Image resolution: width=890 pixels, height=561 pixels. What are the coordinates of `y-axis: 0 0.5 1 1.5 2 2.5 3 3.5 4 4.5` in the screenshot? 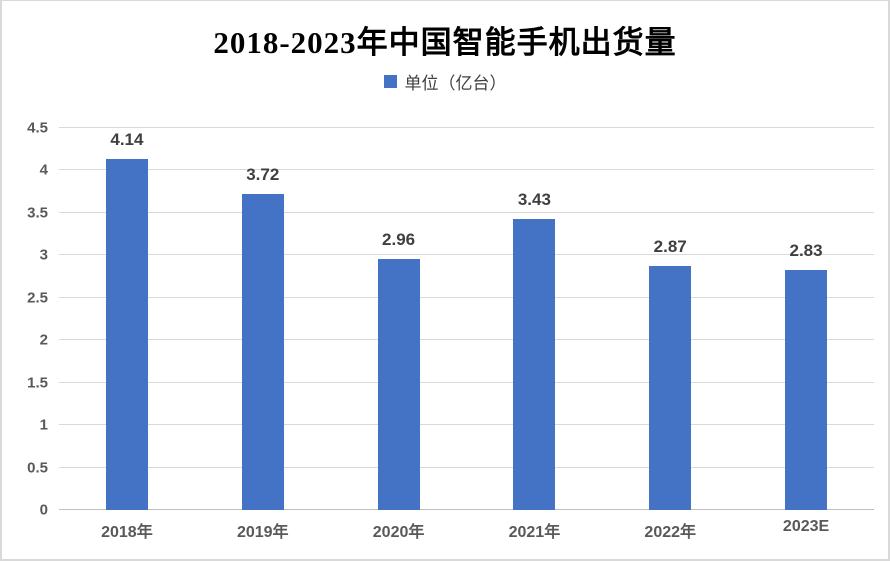 It's located at (25, 319).